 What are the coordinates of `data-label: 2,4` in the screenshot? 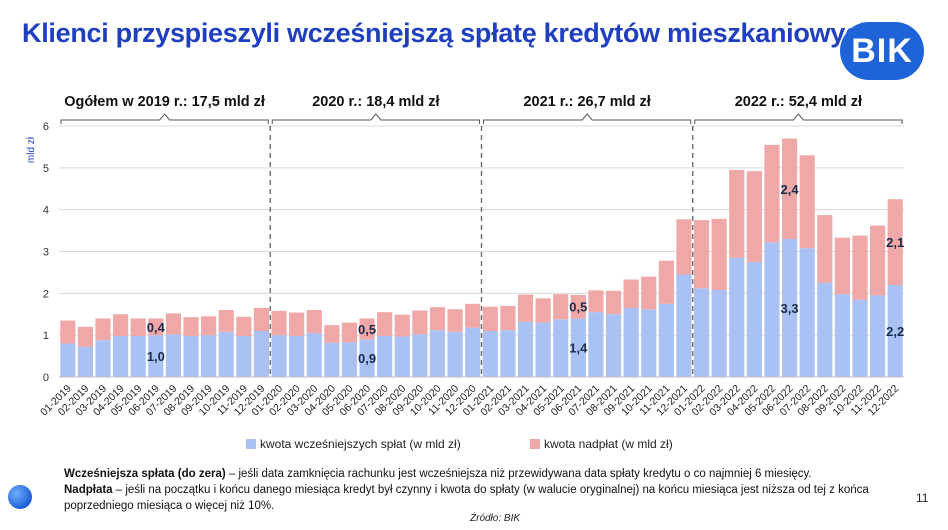 It's located at (790, 189).